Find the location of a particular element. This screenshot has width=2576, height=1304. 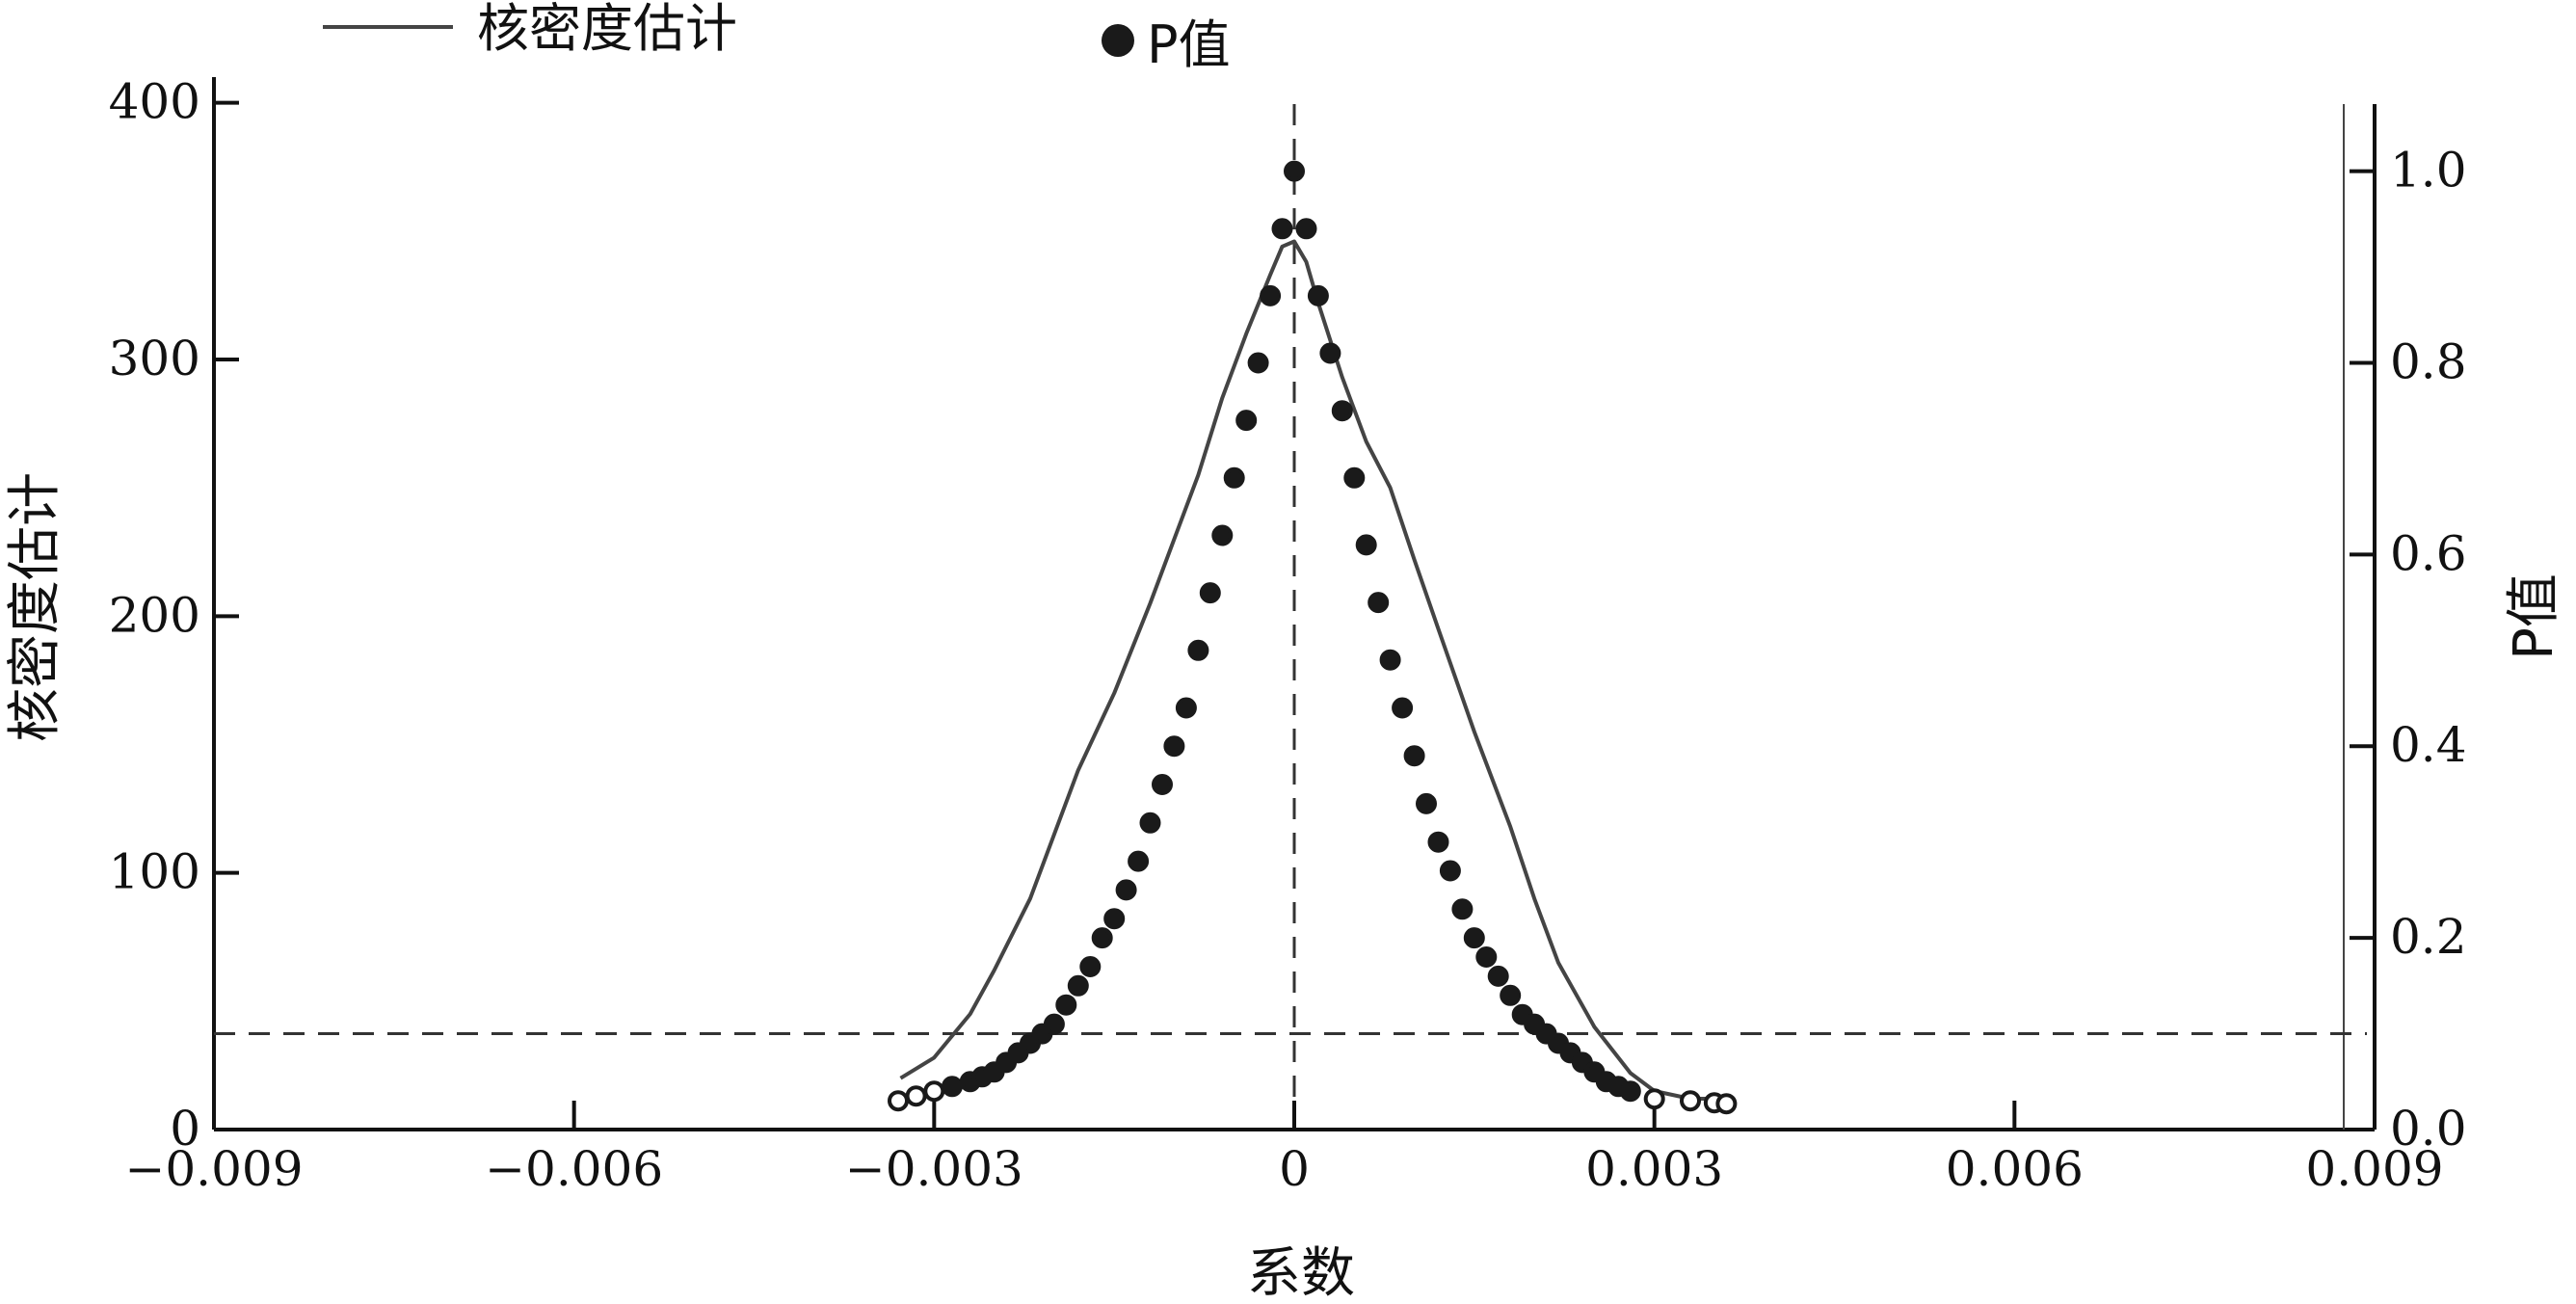

y2-tick-label: 0.4 is located at coordinates (2428, 745).